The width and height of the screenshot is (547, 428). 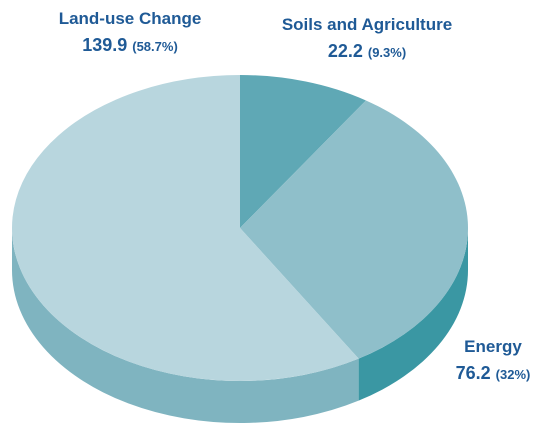 I want to click on slice-value: 22.2, so click(x=345, y=51).